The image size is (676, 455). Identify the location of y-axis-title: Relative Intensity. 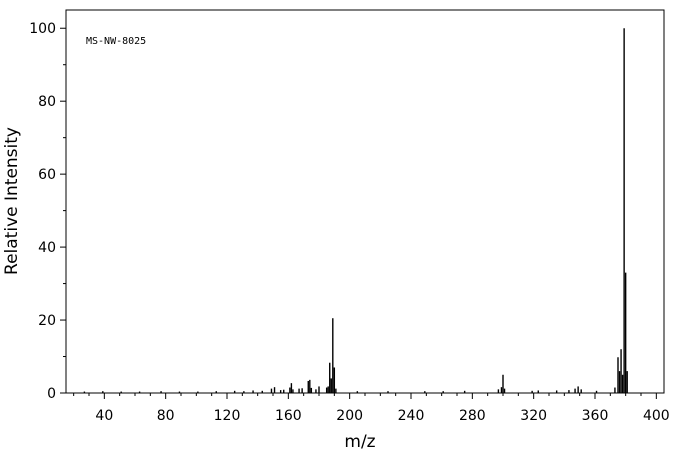
(12, 201).